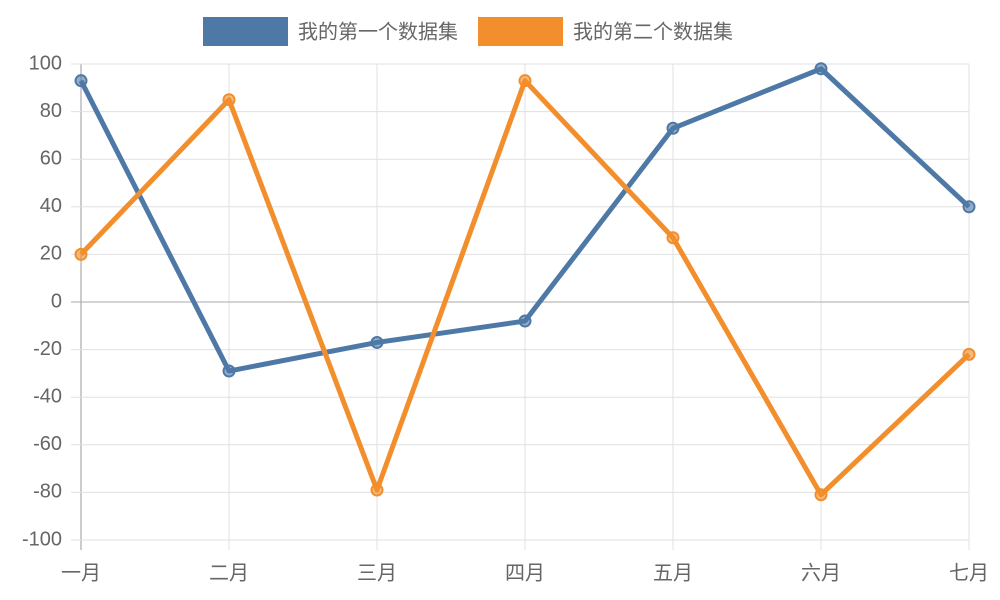  Describe the element at coordinates (47, 396) in the screenshot. I see `y-tick-label: -40` at that location.